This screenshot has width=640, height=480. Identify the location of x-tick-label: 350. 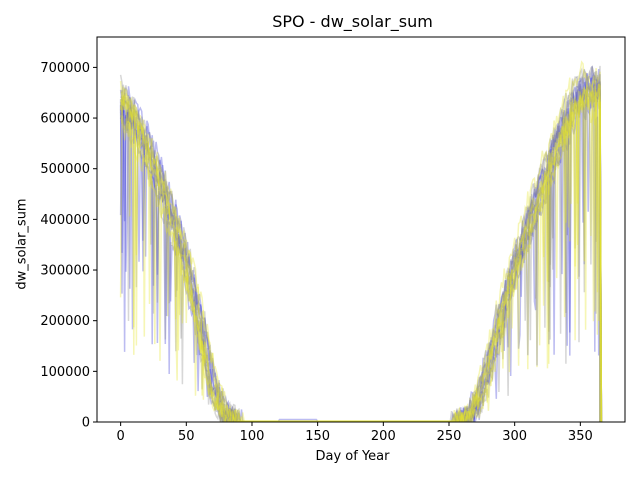
(580, 436).